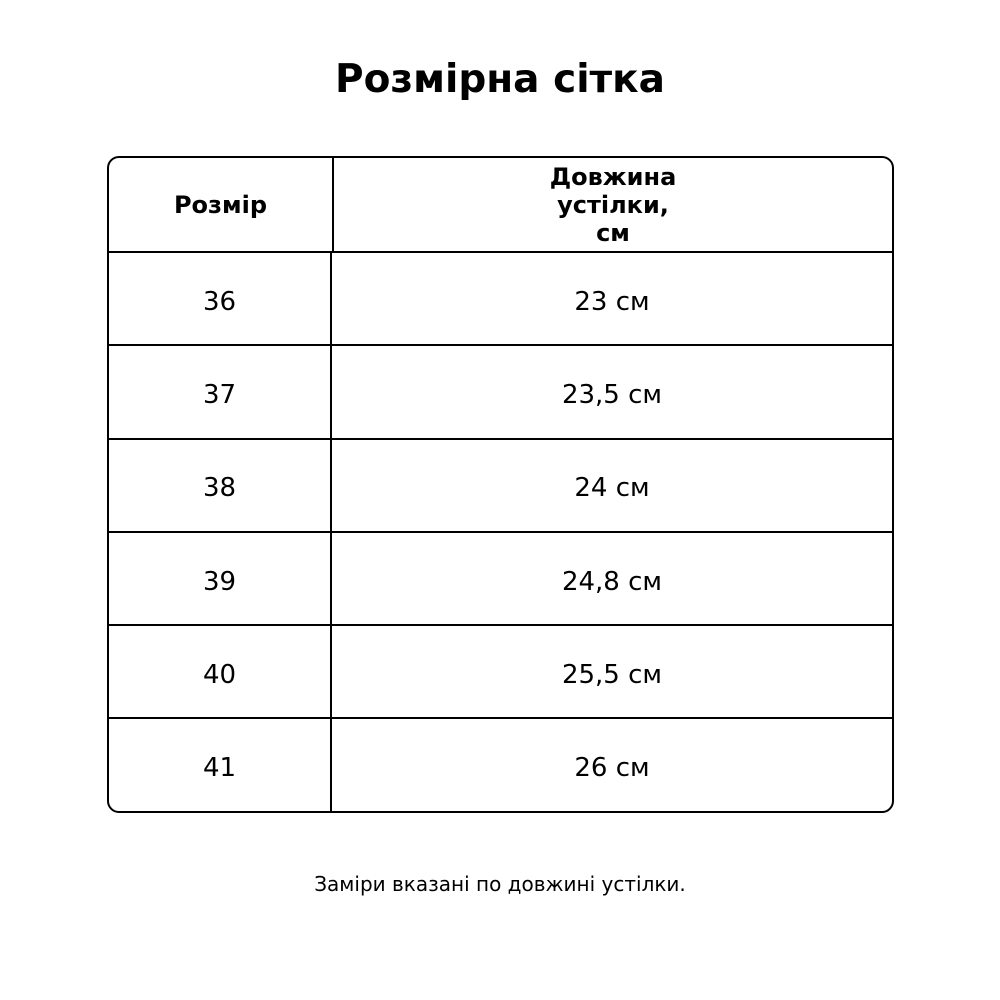 The height and width of the screenshot is (1000, 1000). Describe the element at coordinates (220, 578) in the screenshot. I see `size-cell: 39` at that location.